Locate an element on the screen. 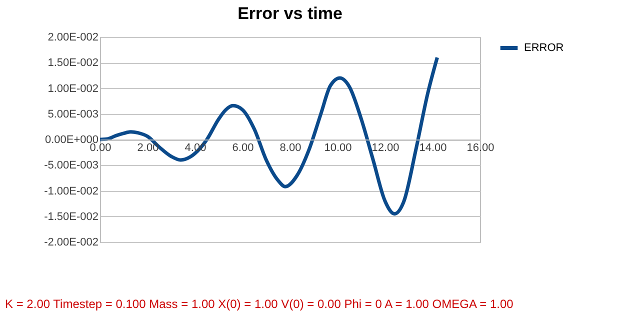 Image resolution: width=620 pixels, height=331 pixels. legend-label: ERROR is located at coordinates (544, 48).